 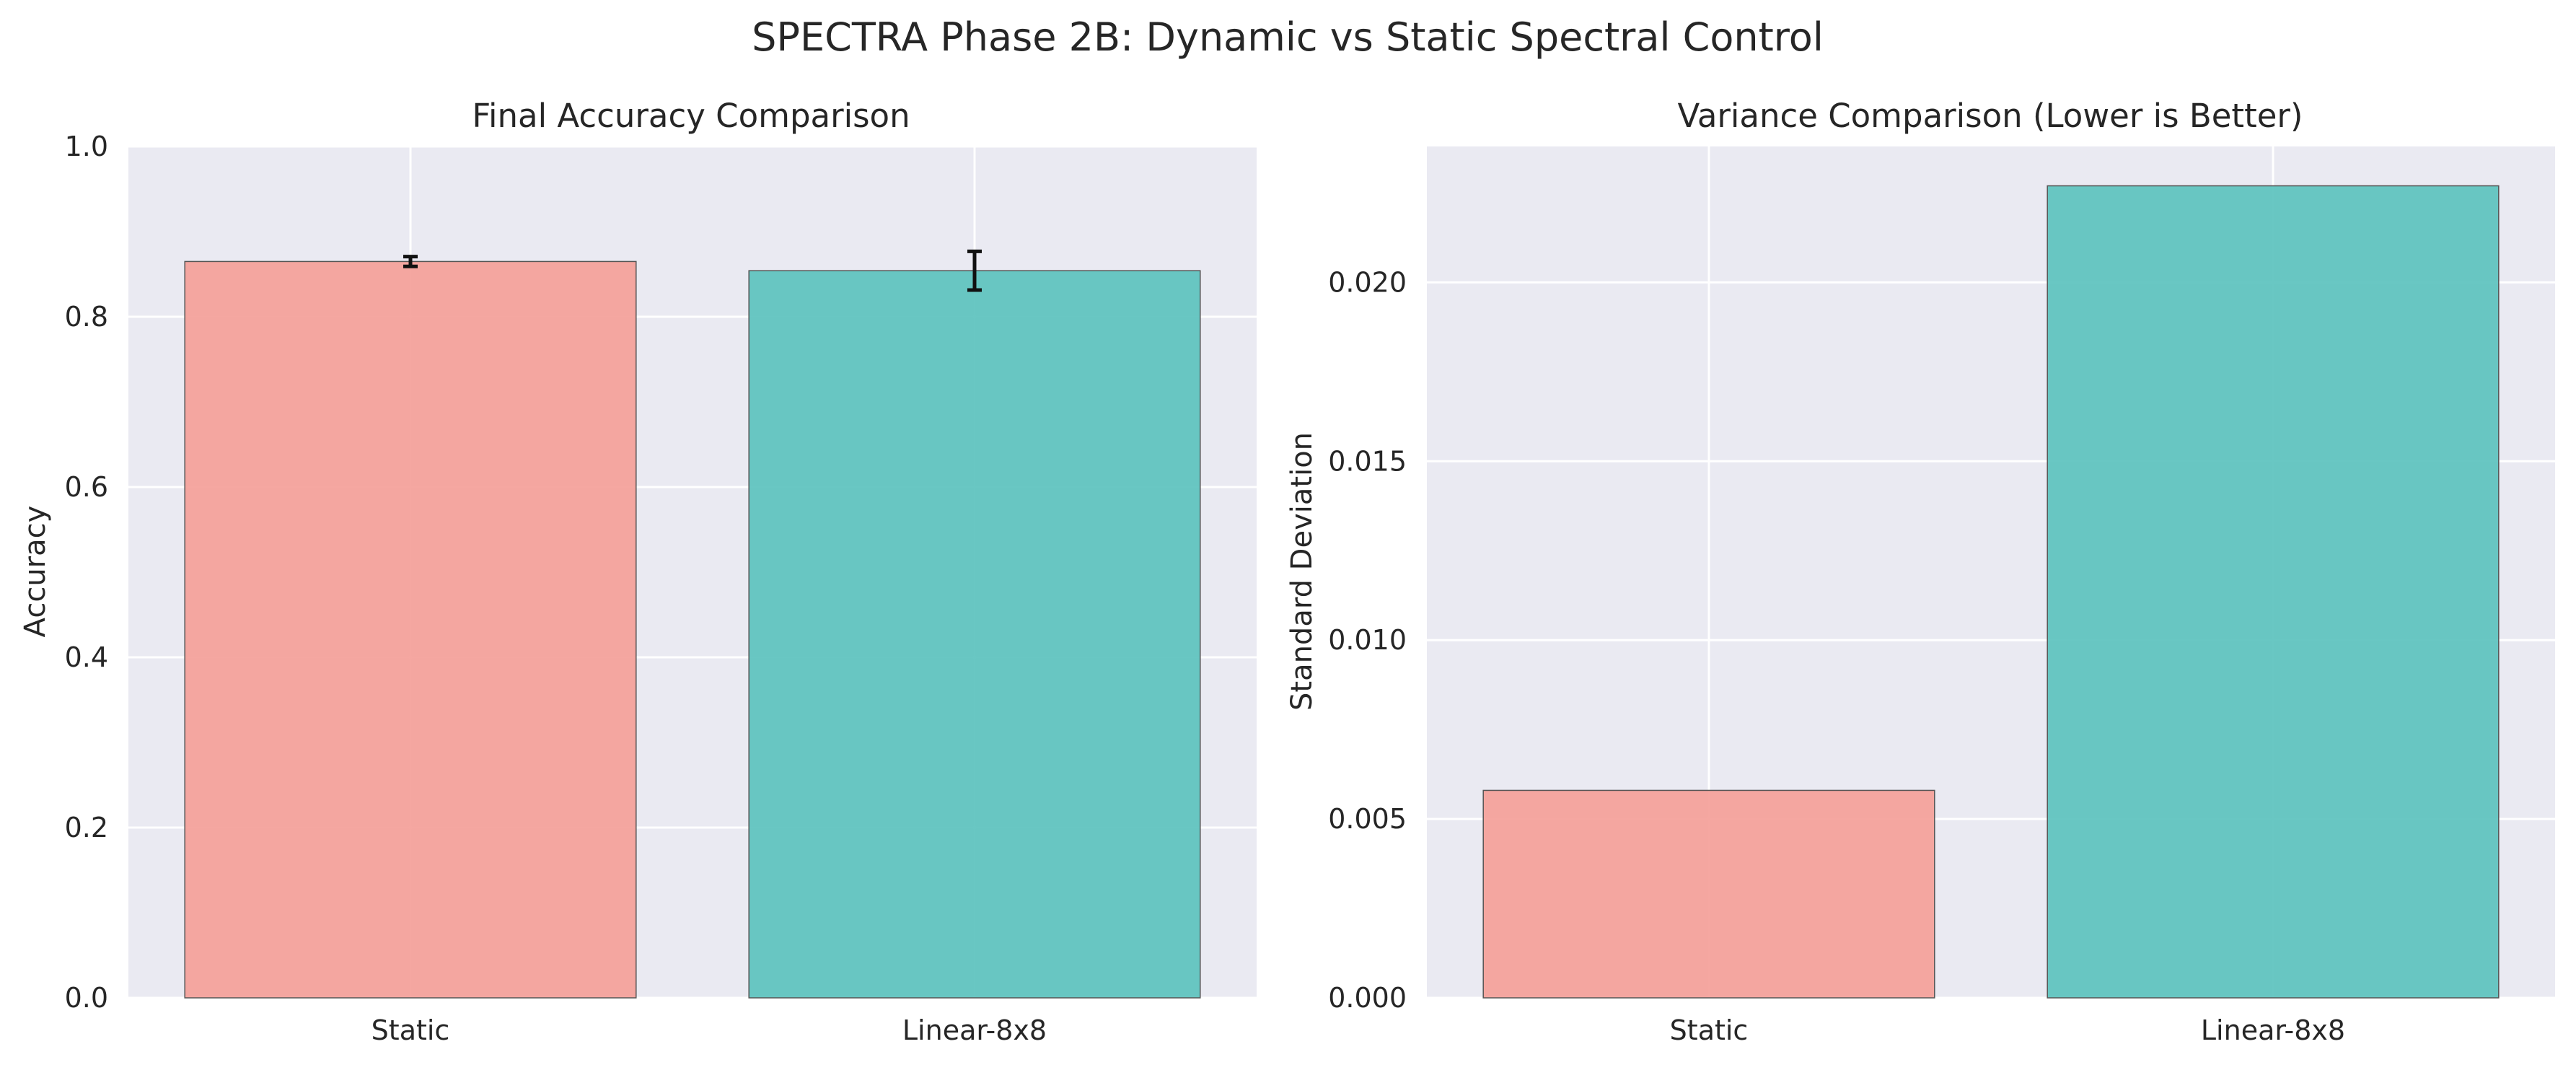 What do you see at coordinates (1367, 819) in the screenshot?
I see `y-tick-label: 0.005` at bounding box center [1367, 819].